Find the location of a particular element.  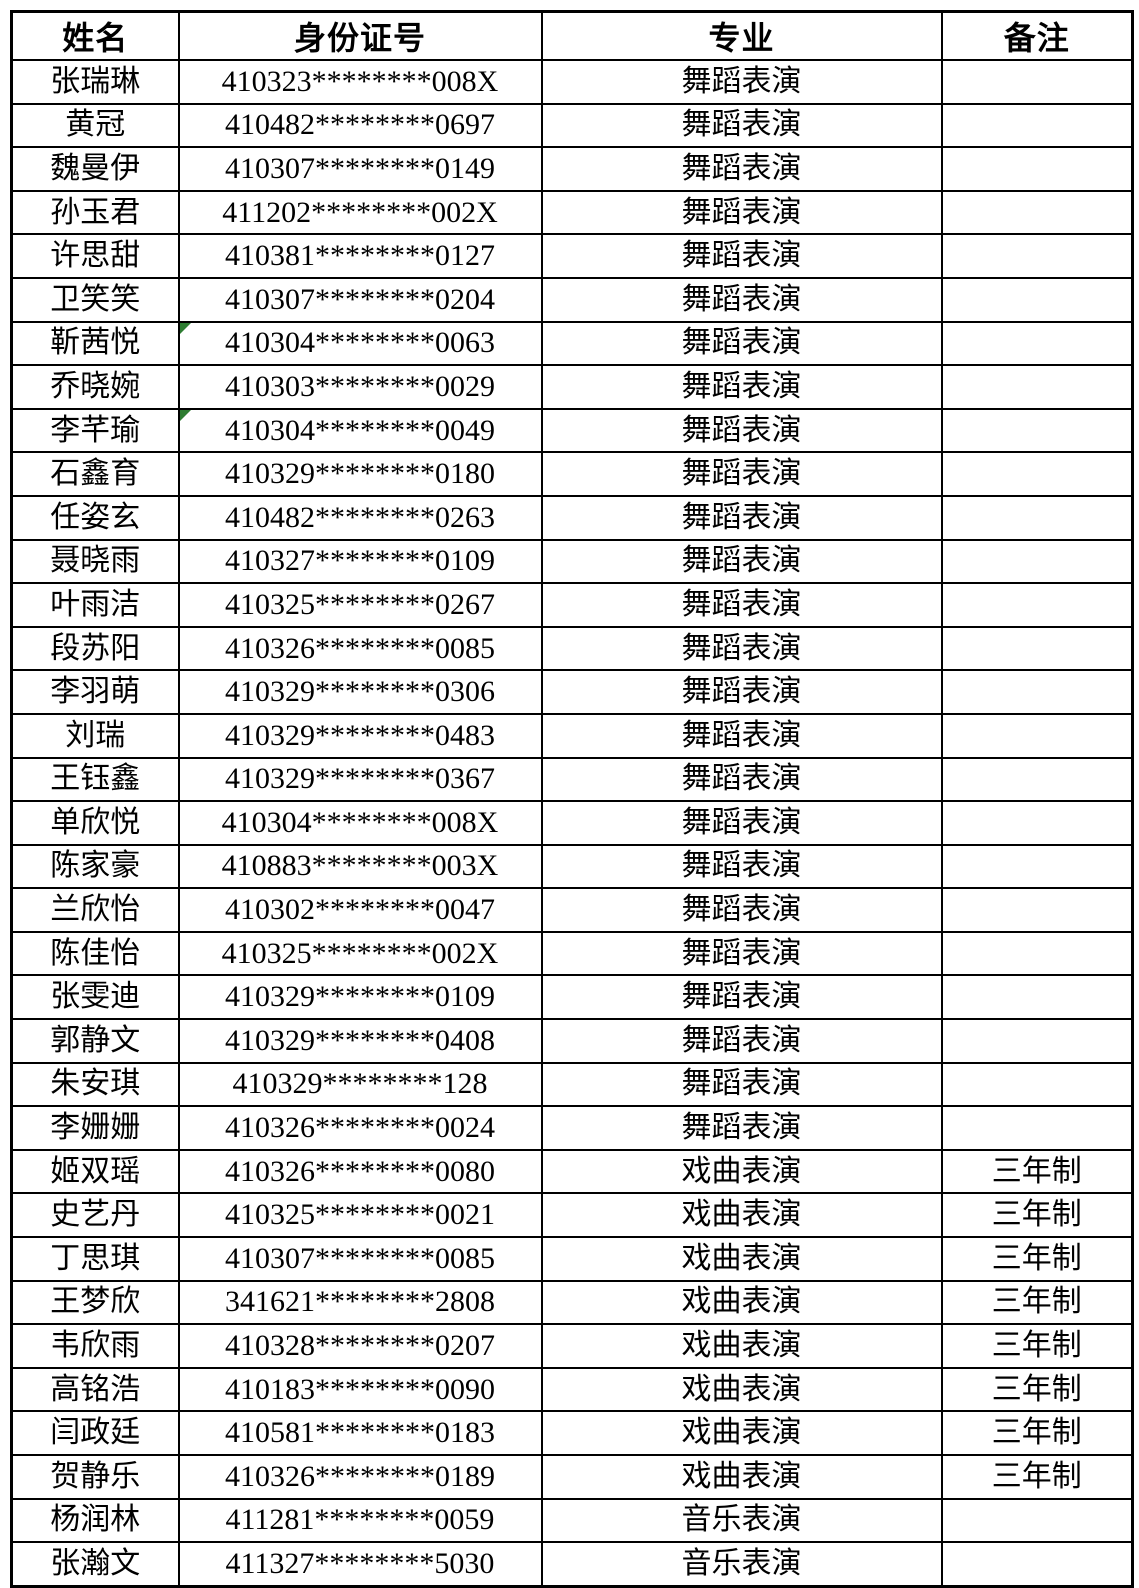

cell-name-text: 李羽萌 is located at coordinates (95, 692).